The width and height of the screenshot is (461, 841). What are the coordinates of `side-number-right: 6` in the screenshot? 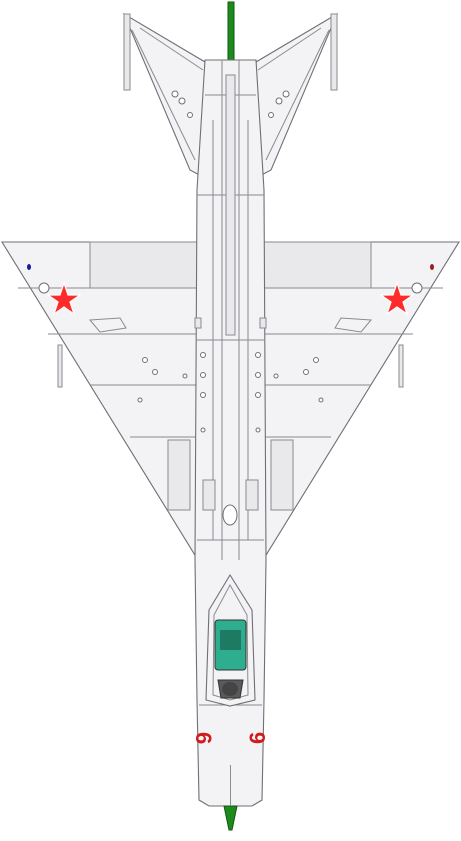 It's located at (257, 738).